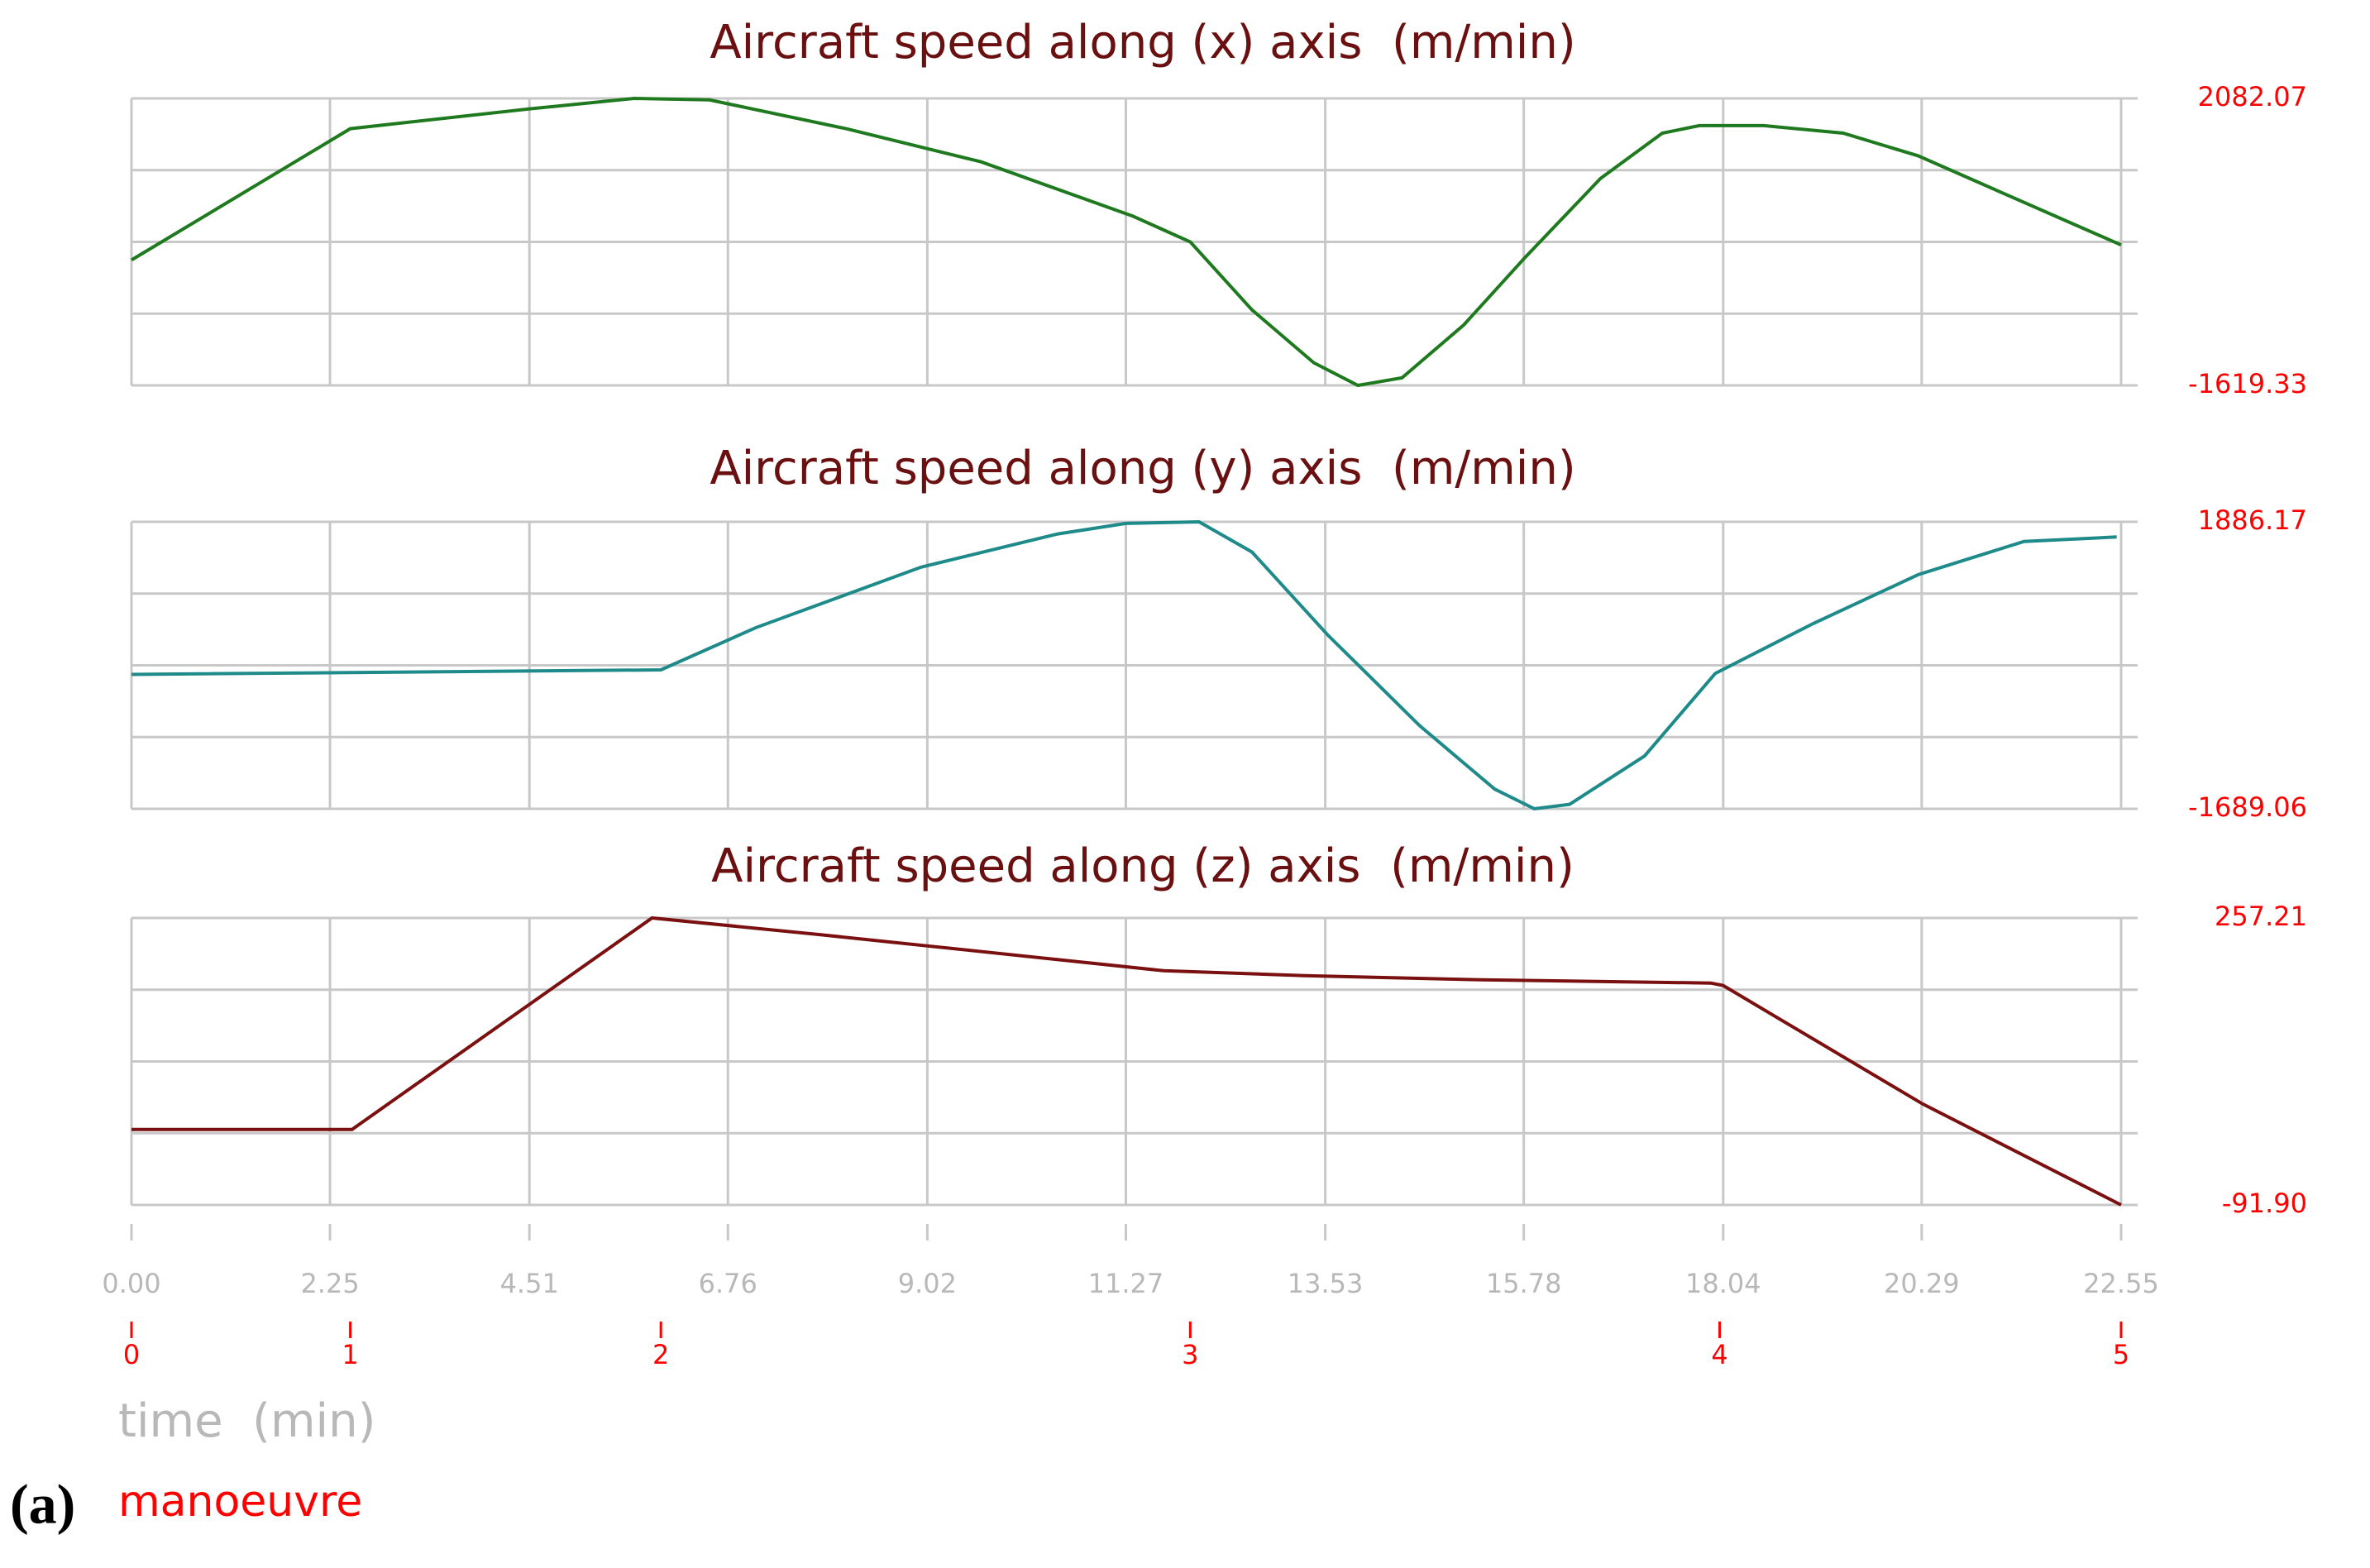 This screenshot has width=2370, height=1568. I want to click on manoeuvre-label: manoeuvre, so click(240, 1502).